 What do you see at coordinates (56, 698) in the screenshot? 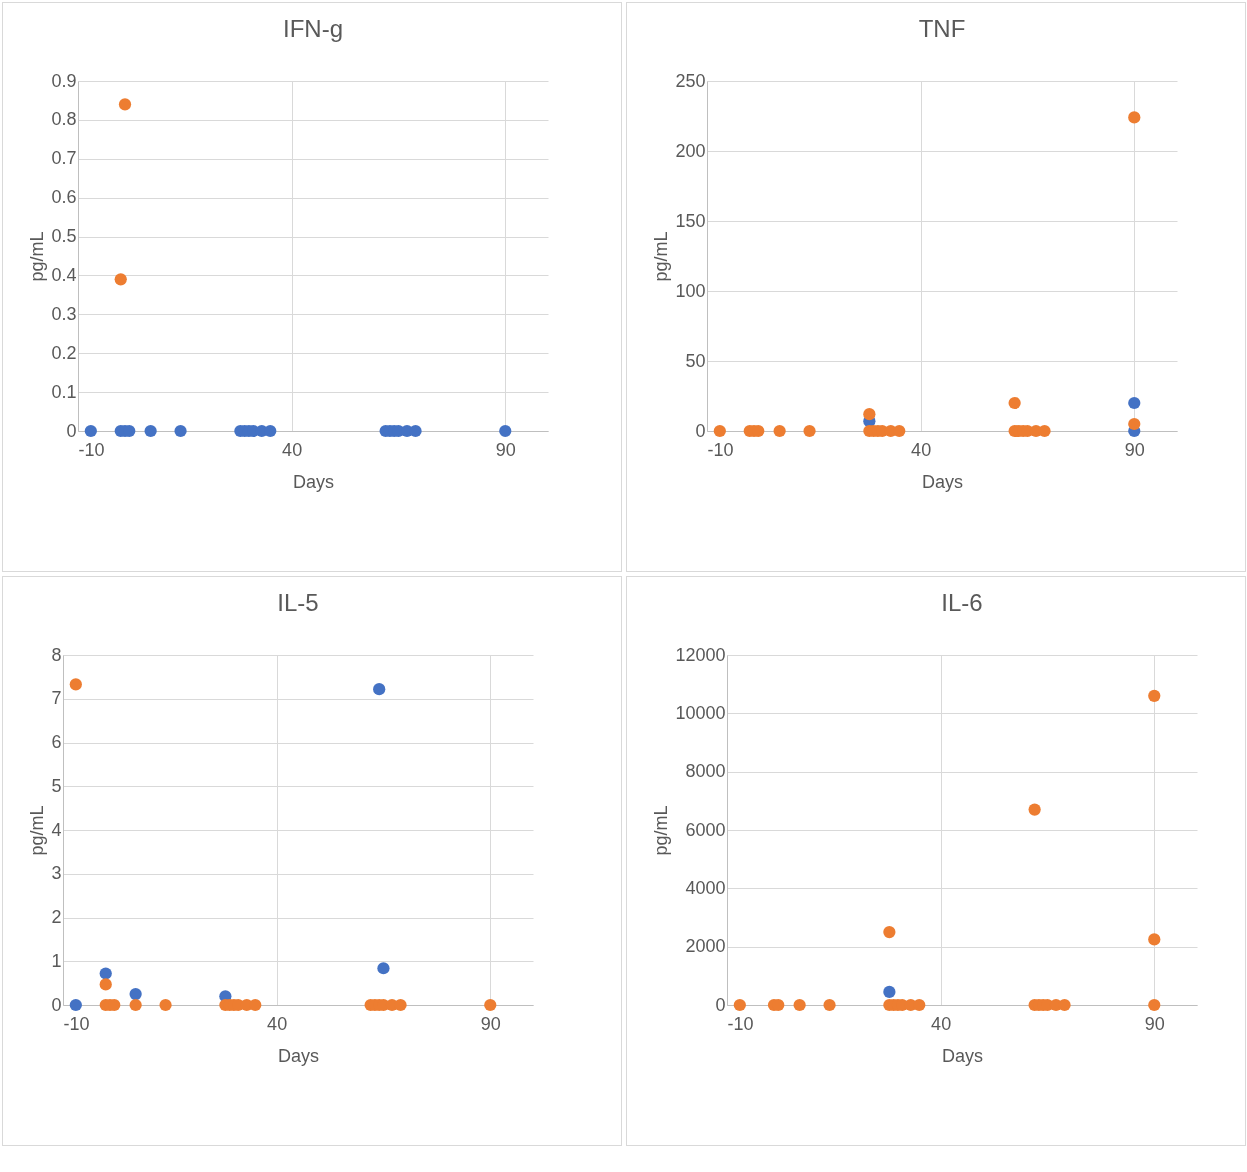
I see `y-tick-label: 7` at bounding box center [56, 698].